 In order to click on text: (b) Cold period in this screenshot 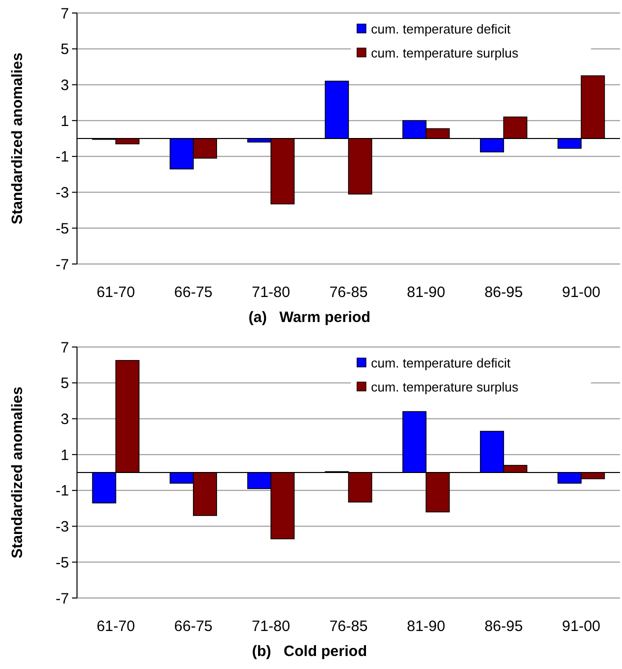, I will do `click(309, 651)`.